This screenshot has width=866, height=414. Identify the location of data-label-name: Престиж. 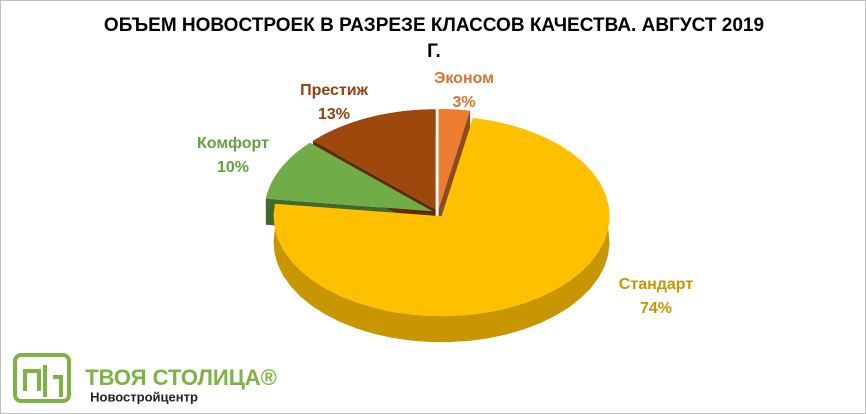
(334, 90).